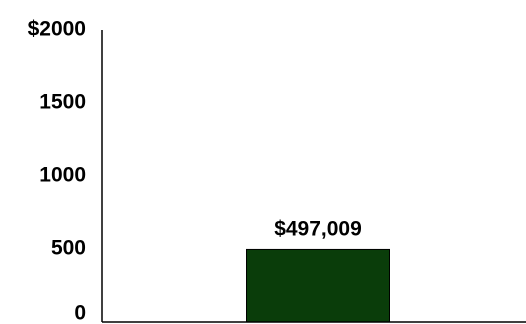 This screenshot has width=526, height=324. Describe the element at coordinates (68, 248) in the screenshot. I see `y-tick-label: 500` at that location.